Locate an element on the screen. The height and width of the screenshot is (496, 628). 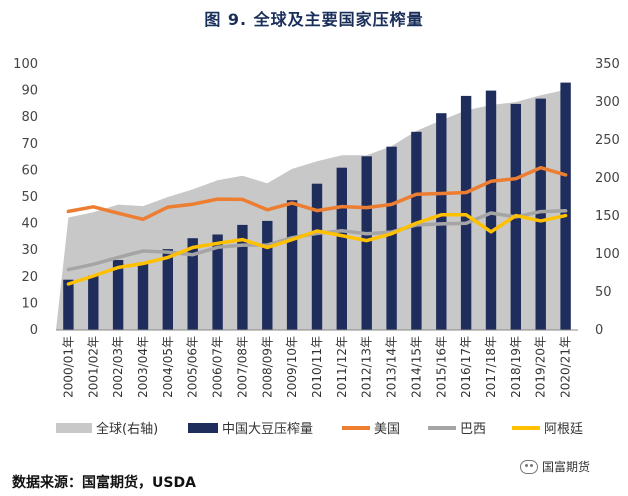
y-right-tick-label: 100 is located at coordinates (607, 254).